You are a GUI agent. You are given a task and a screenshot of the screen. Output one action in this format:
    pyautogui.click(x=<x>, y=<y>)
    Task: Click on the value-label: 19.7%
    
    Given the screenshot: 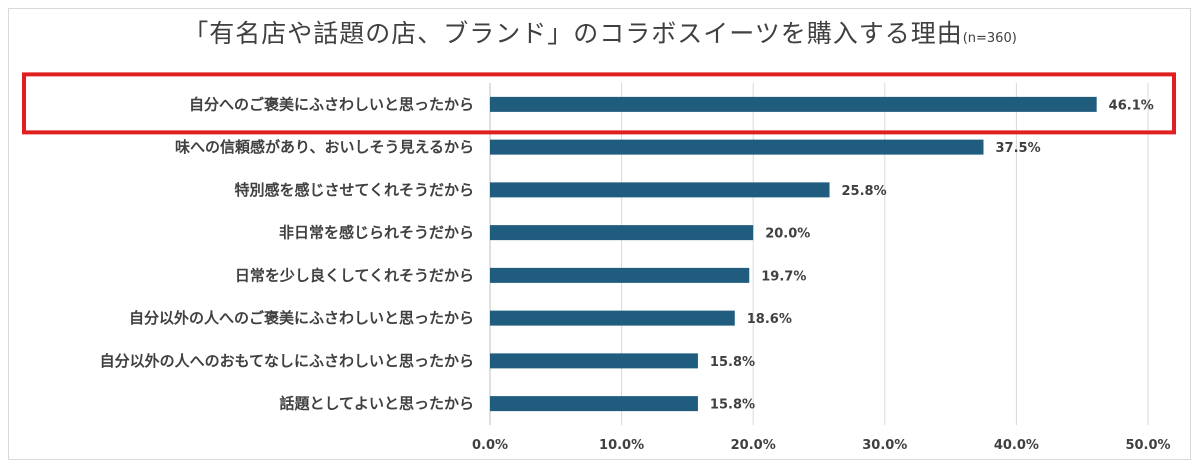 What is the action you would take?
    pyautogui.click(x=783, y=276)
    